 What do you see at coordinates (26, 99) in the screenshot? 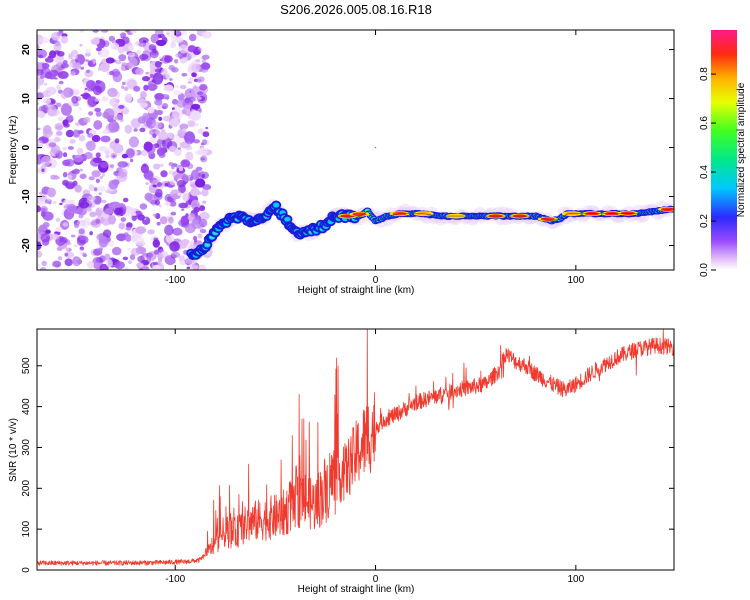
I see `heatmap-y-tick-label: 10` at bounding box center [26, 99].